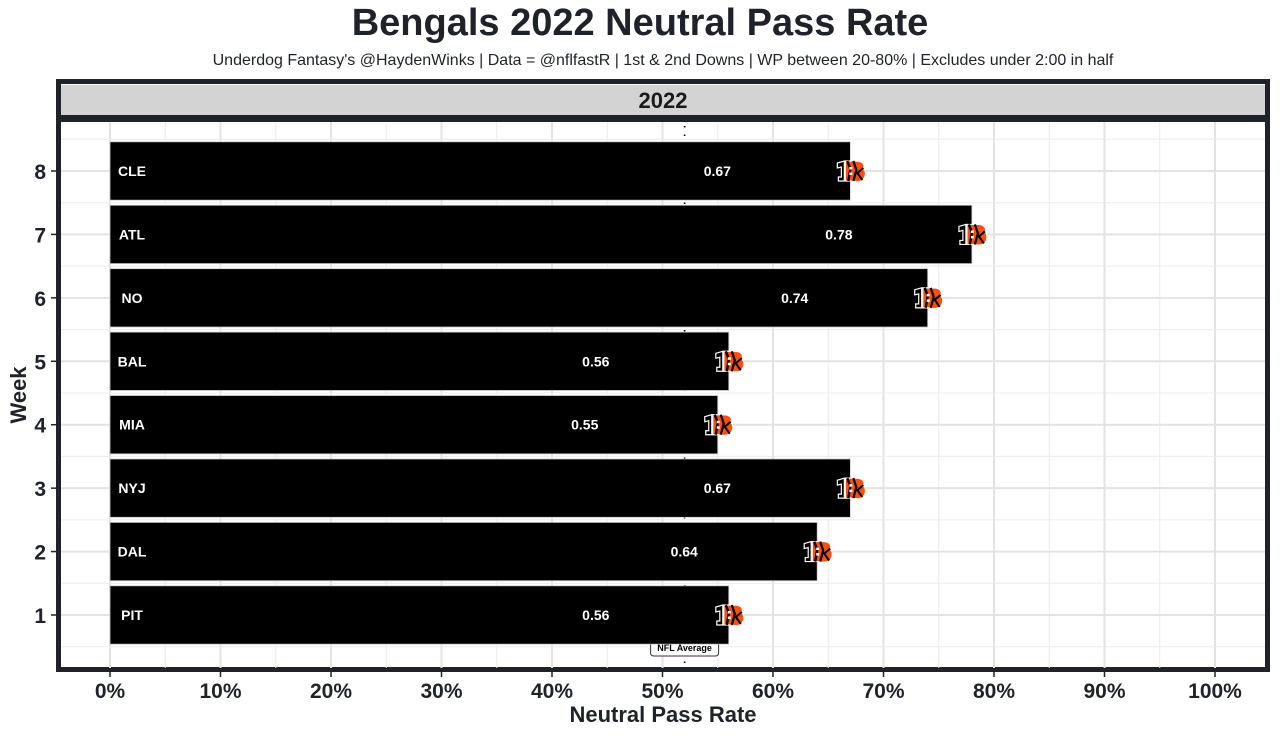 This screenshot has width=1280, height=736. What do you see at coordinates (45, 394) in the screenshot?
I see `y-axis: 1 2 3 4 5 6 7 8` at bounding box center [45, 394].